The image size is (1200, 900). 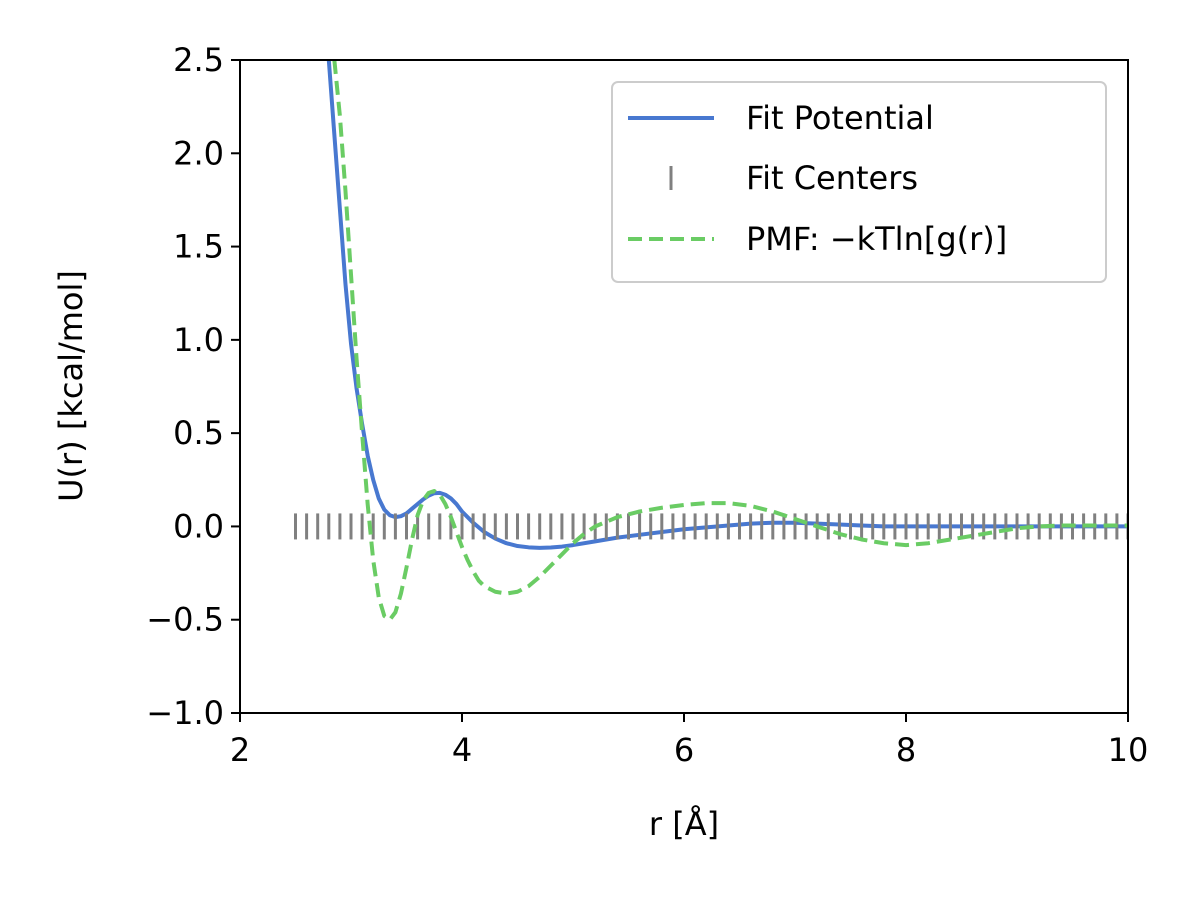 What do you see at coordinates (906, 750) in the screenshot?
I see `x-tick-label: 8` at bounding box center [906, 750].